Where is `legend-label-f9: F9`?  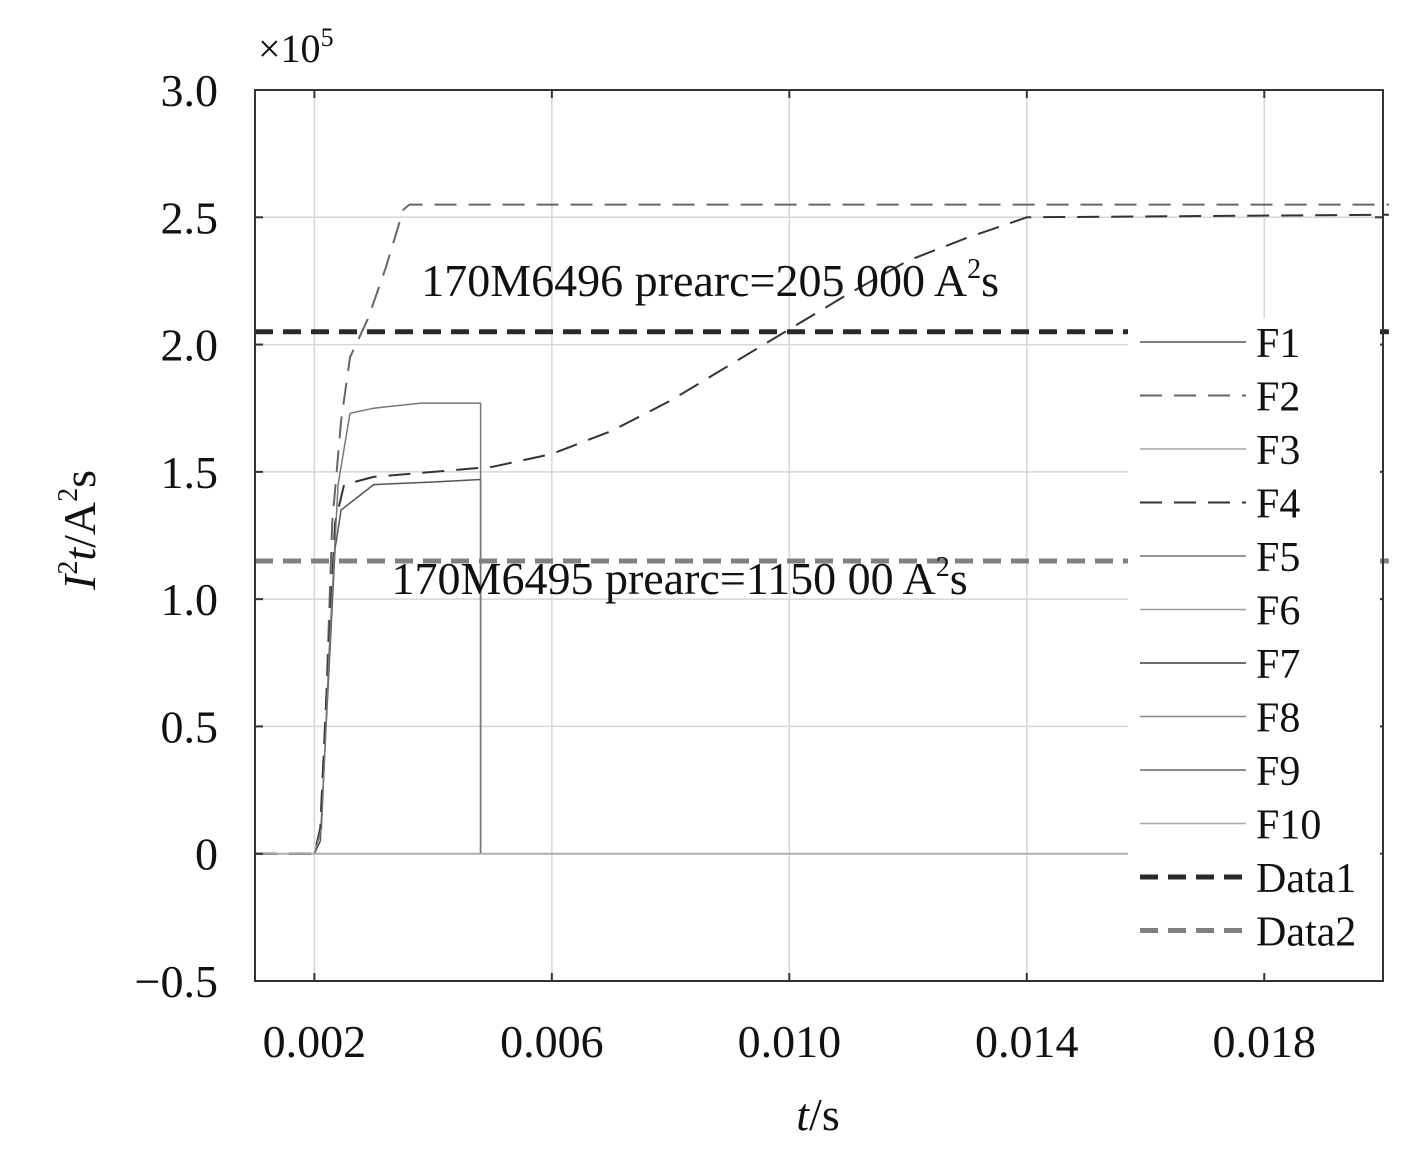 legend-label-f9: F9 is located at coordinates (1278, 772).